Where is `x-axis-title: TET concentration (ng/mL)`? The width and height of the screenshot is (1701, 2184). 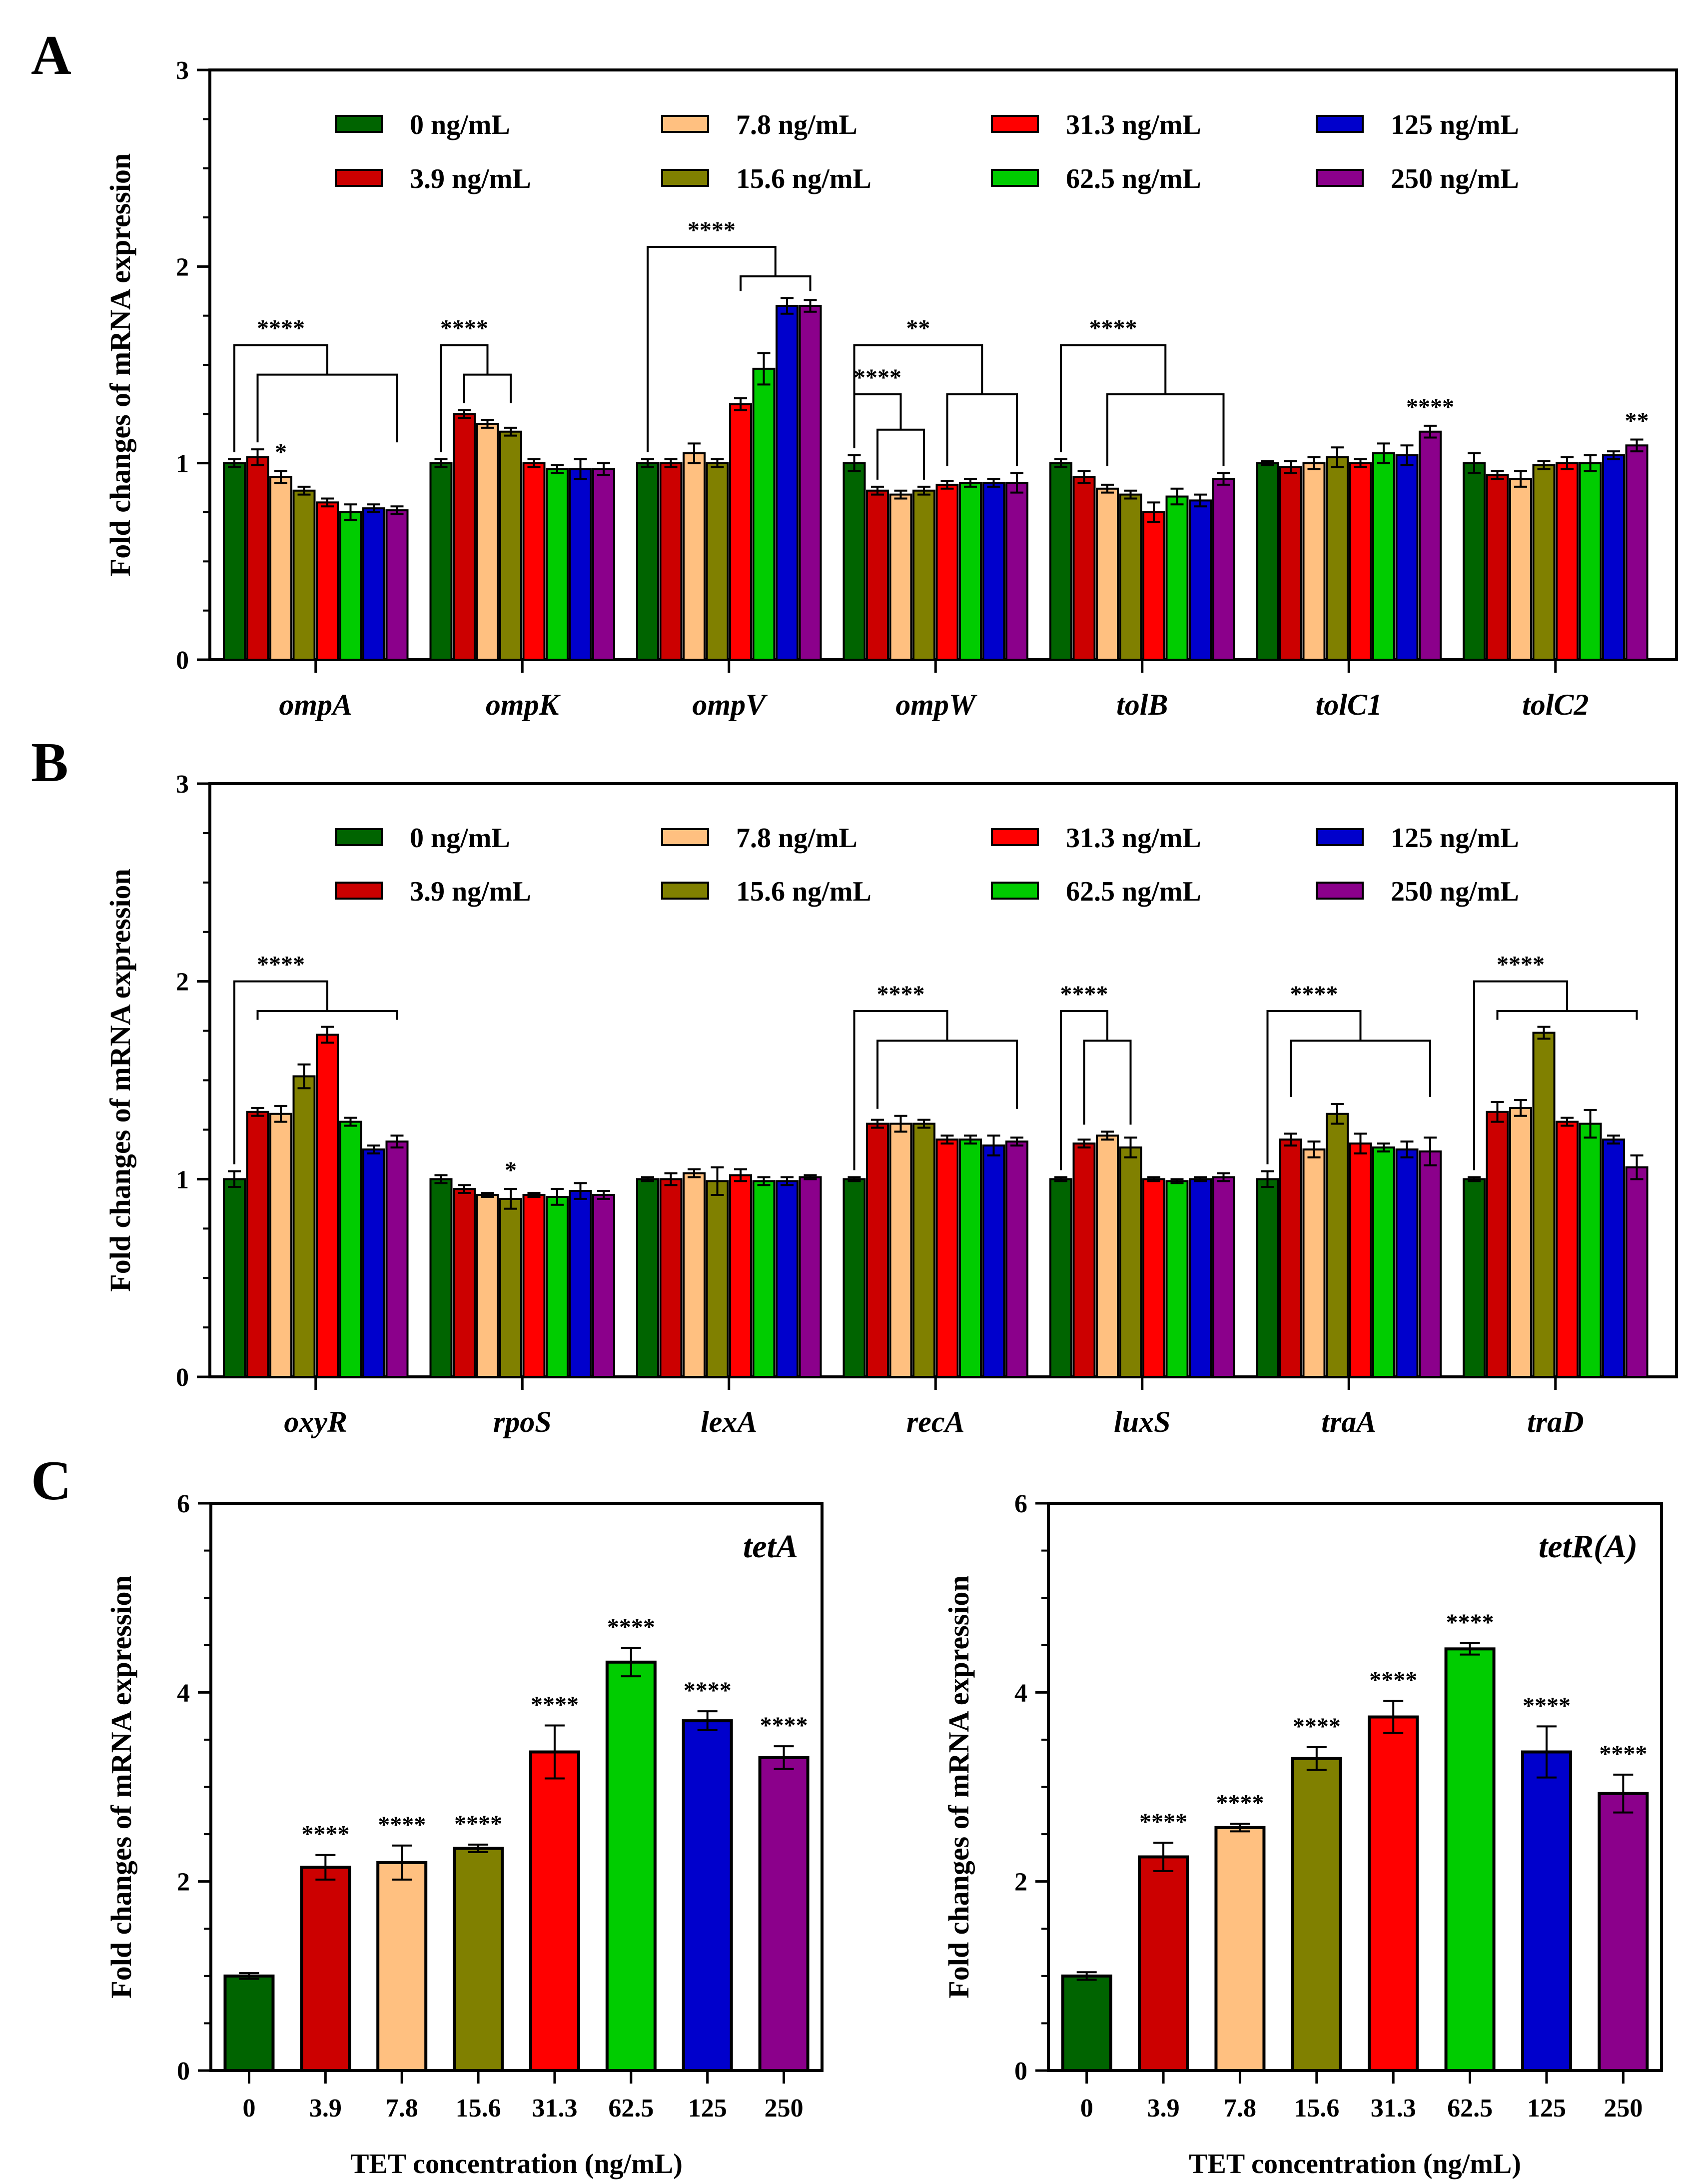 x-axis-title: TET concentration (ng/mL) is located at coordinates (1355, 2164).